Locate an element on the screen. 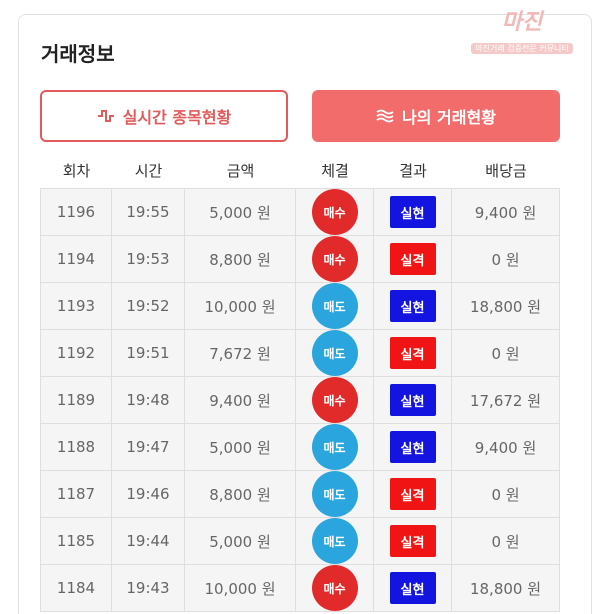 The height and width of the screenshot is (614, 600). table-row: 1192 19:51 7,672 원 매도 실격 0 원 is located at coordinates (300, 353).